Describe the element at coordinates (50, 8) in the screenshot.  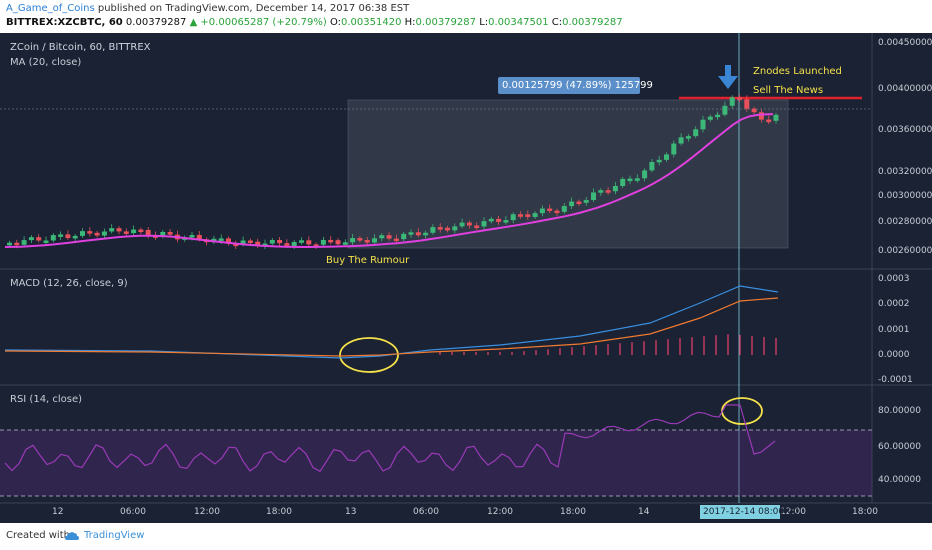
I see `author-link: A_Game_of_Coins` at that location.